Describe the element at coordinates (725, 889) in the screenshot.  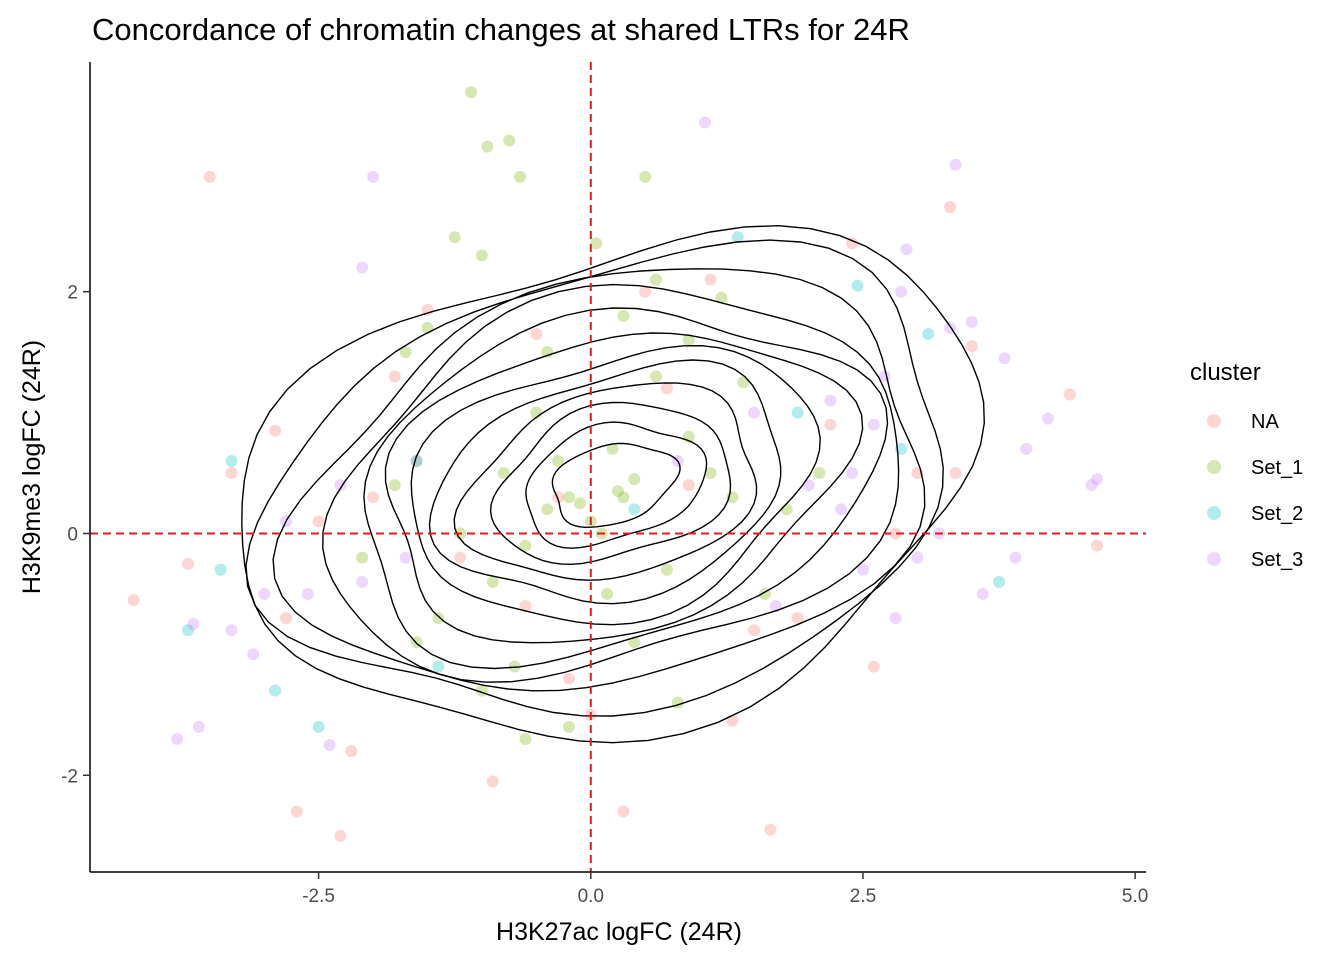
I see `x-axis-ticks: -2.5 0.0 2.5 5.0` at that location.